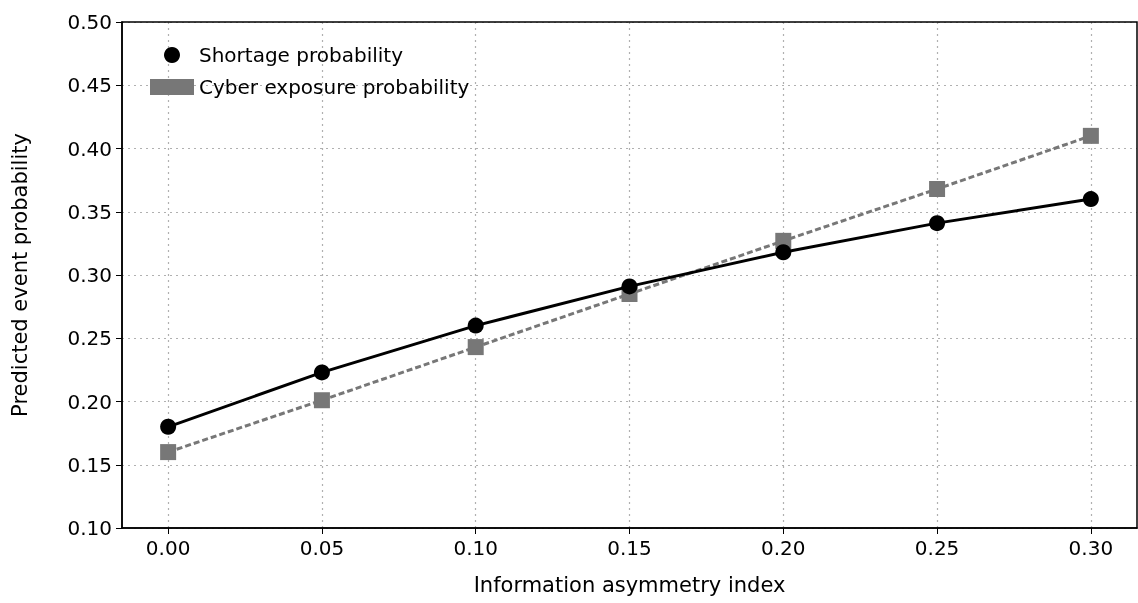  What do you see at coordinates (1091, 548) in the screenshot?
I see `x-tick-label: 0.30` at bounding box center [1091, 548].